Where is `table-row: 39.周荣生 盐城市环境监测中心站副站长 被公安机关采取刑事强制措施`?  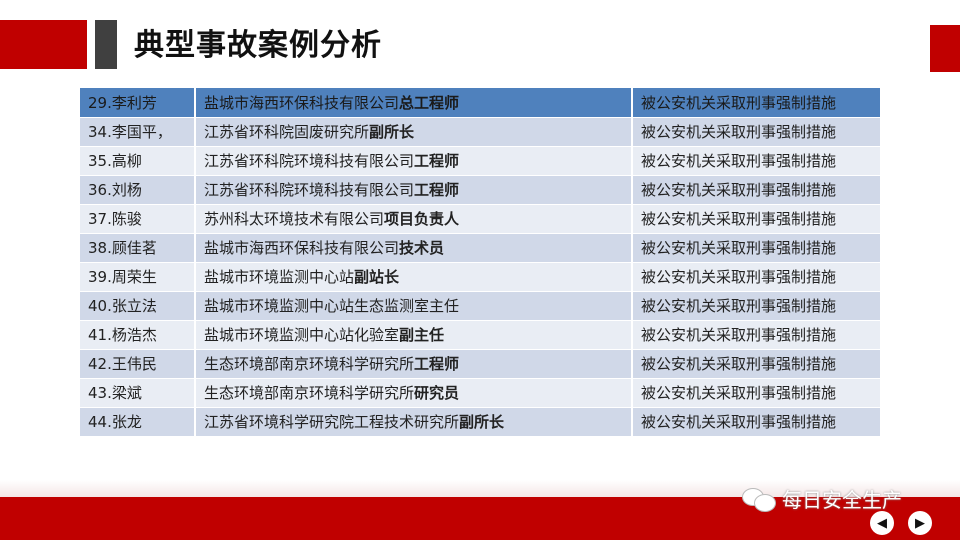
table-row: 39.周荣生 盐城市环境监测中心站副站长 被公安机关采取刑事强制措施 is located at coordinates (480, 277).